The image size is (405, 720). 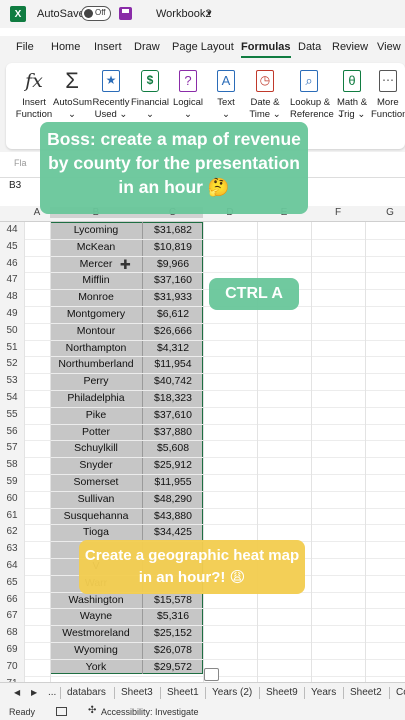 I want to click on county-cell: Pike, so click(x=96, y=414).